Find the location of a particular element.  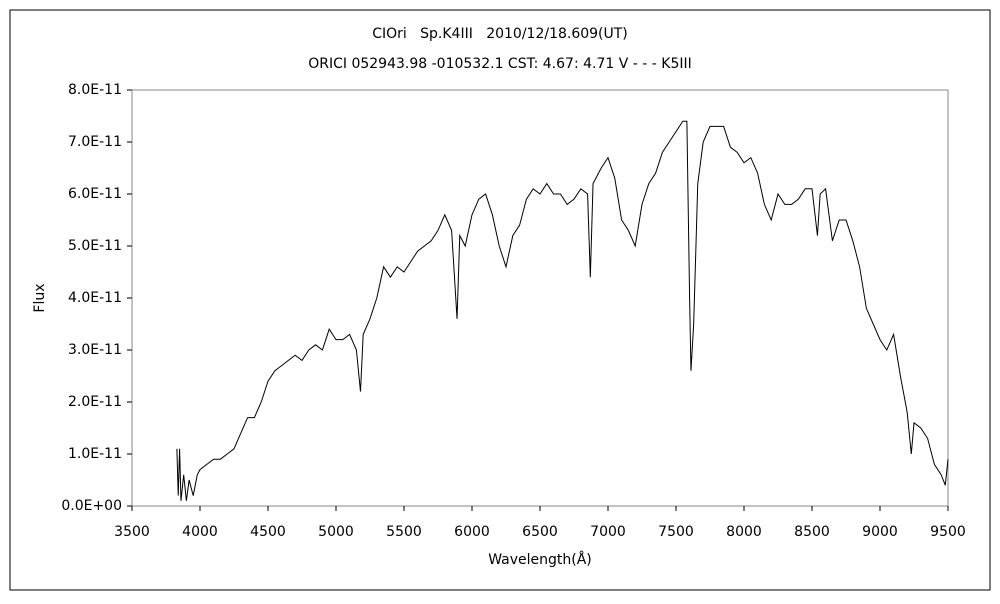

x-tick-label: 4000 is located at coordinates (200, 532).